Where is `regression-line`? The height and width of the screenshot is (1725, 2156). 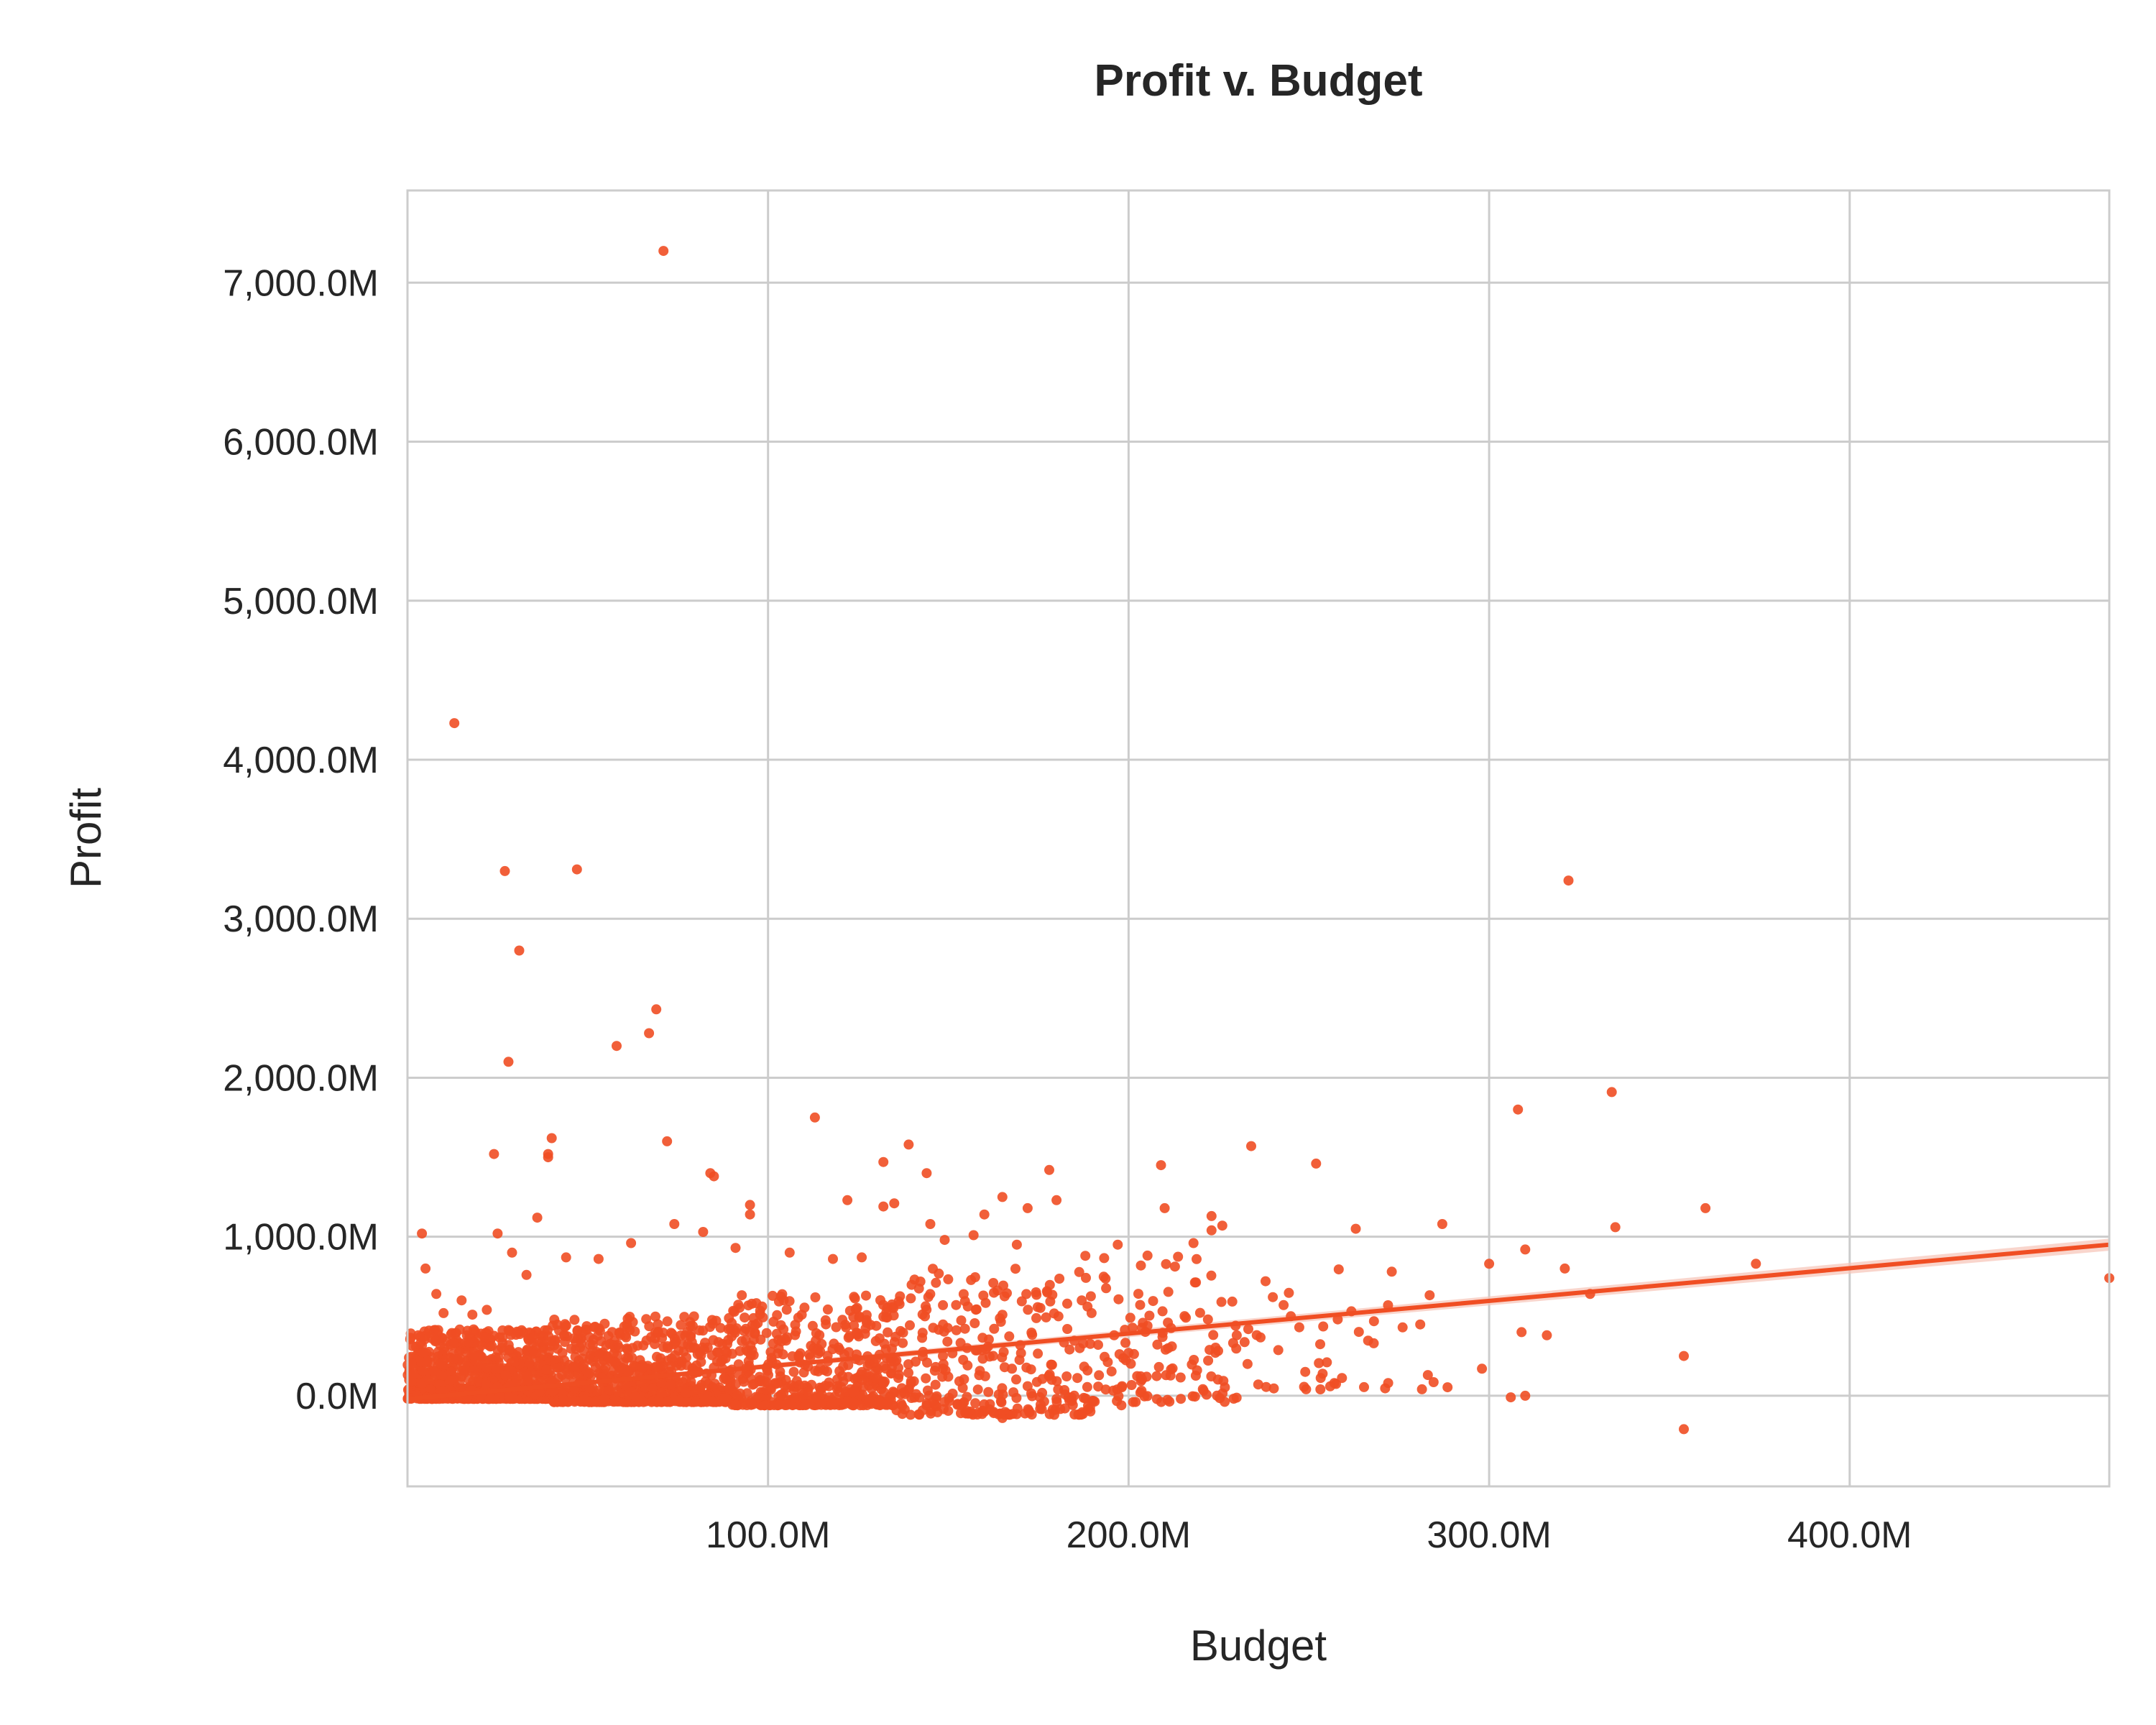 regression-line is located at coordinates (1259, 1322).